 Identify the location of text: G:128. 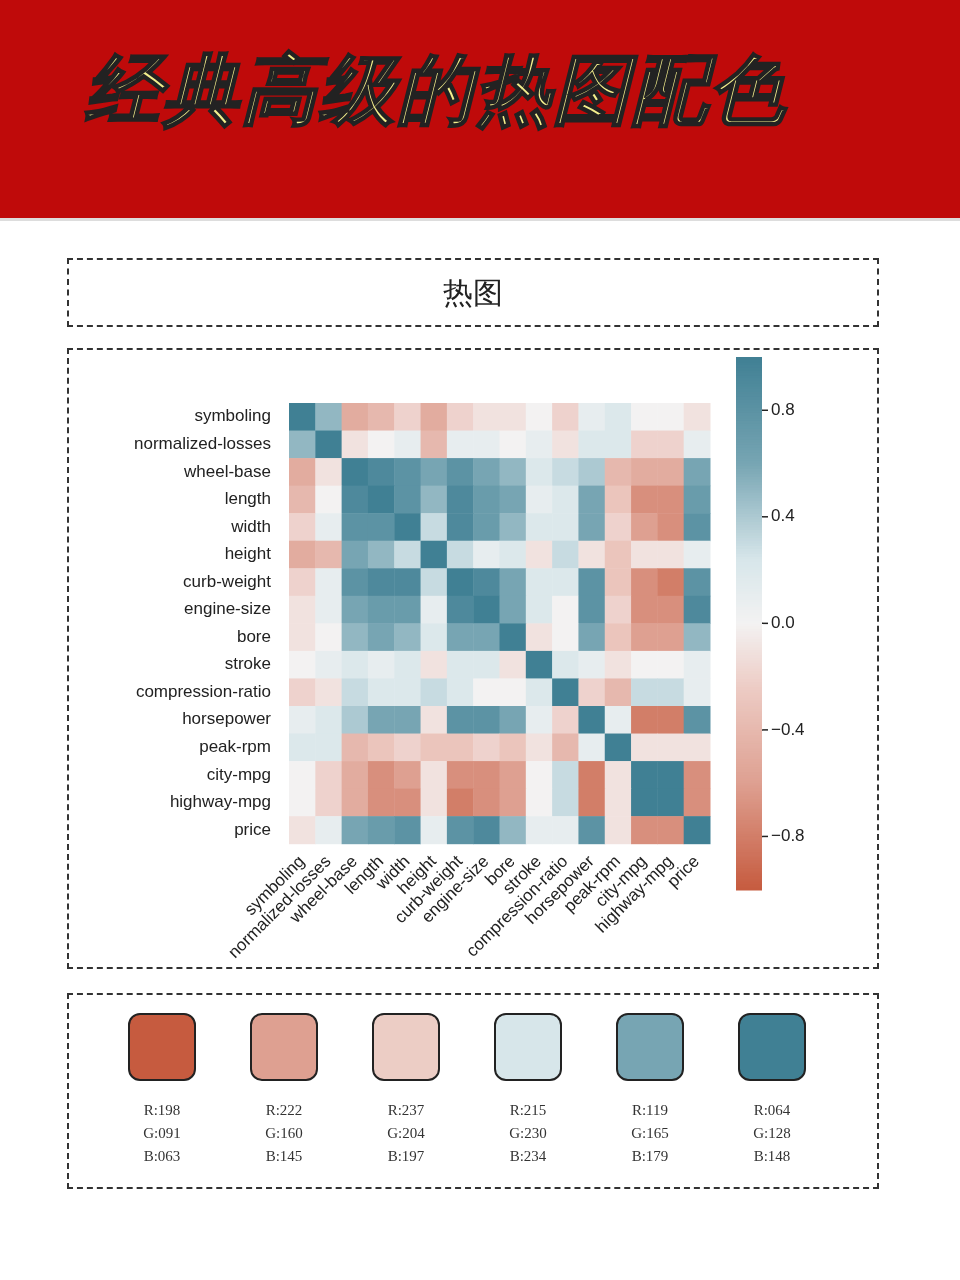
(772, 1133).